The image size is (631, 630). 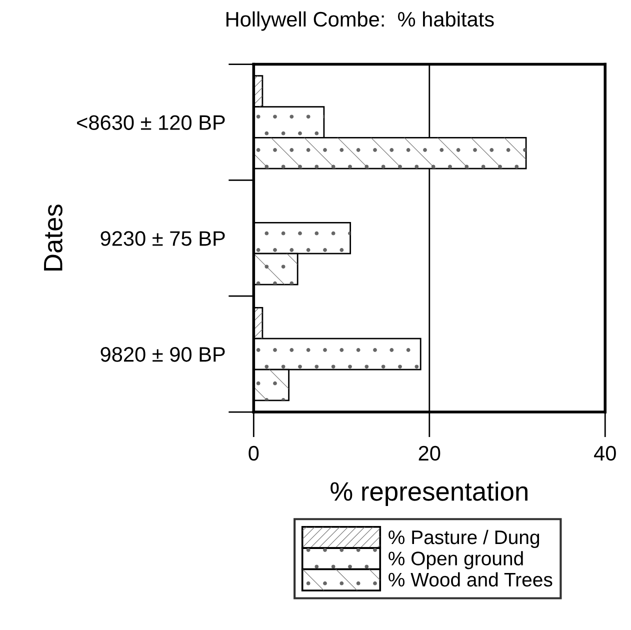 What do you see at coordinates (429, 453) in the screenshot?
I see `x-tick-label: 20` at bounding box center [429, 453].